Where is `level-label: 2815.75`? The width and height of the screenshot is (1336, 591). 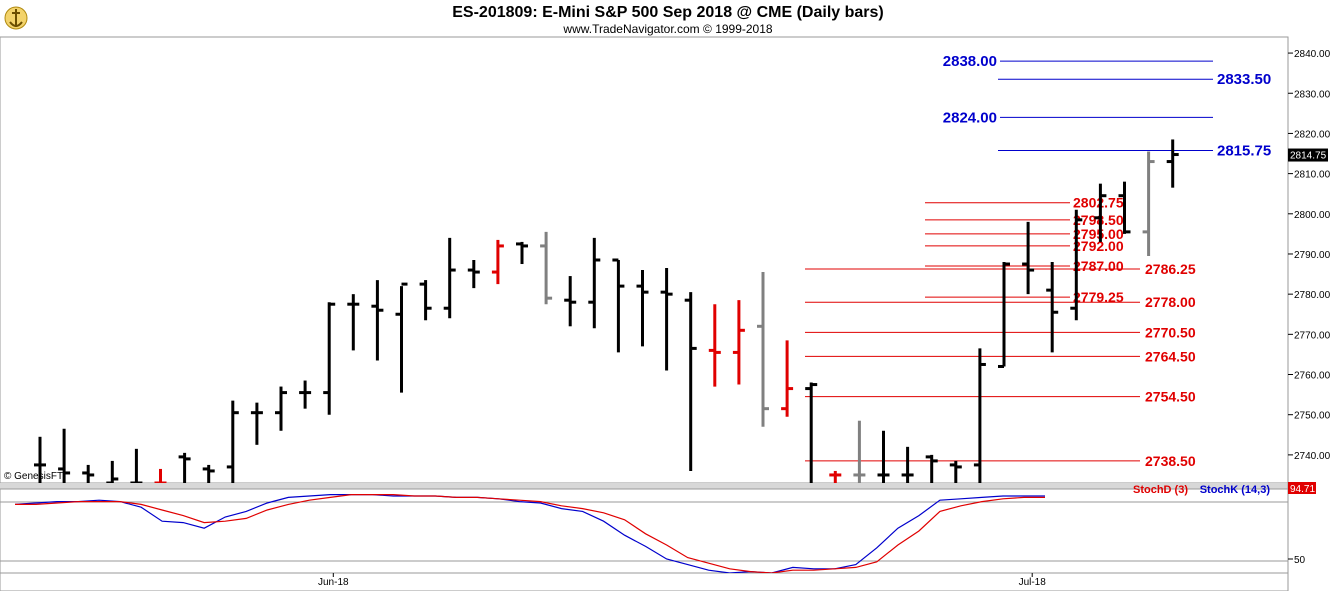
level-label: 2815.75 is located at coordinates (1244, 151).